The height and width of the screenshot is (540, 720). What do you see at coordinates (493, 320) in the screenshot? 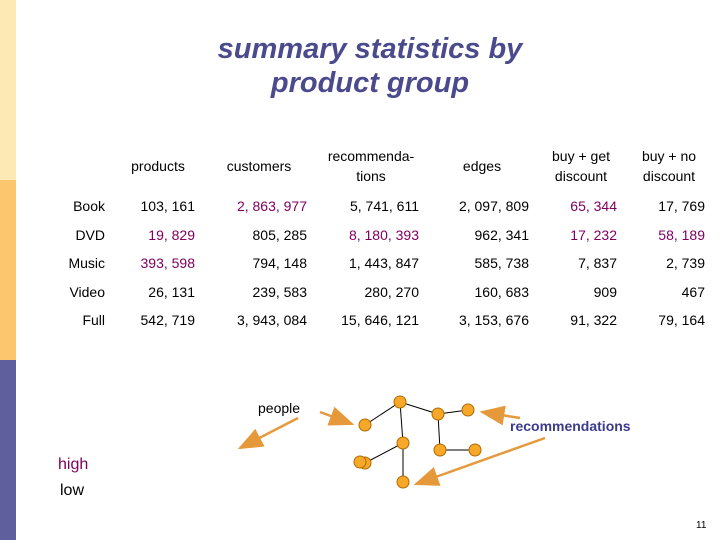
I see `table-cell: 3, 153, 676` at bounding box center [493, 320].